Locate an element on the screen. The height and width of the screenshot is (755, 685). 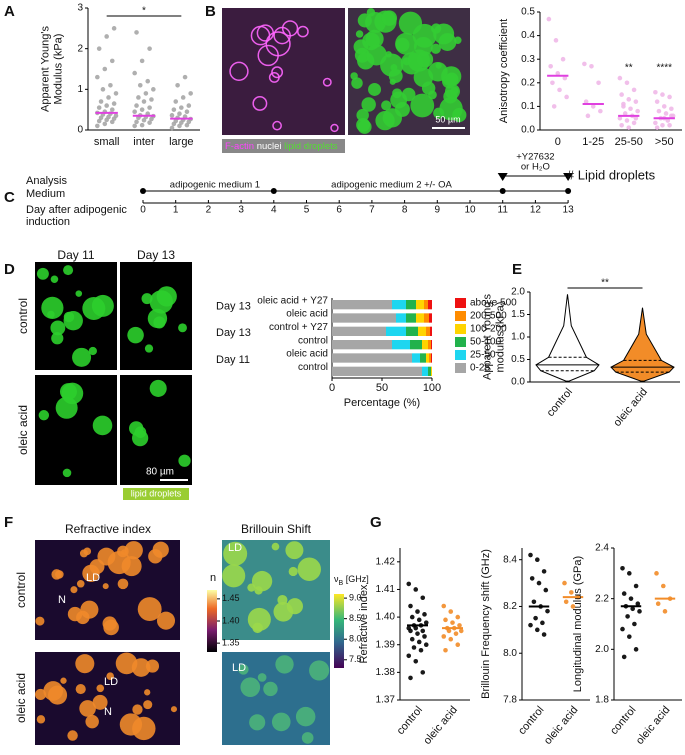
stain-name: nuclei is located at coordinates (269, 146).